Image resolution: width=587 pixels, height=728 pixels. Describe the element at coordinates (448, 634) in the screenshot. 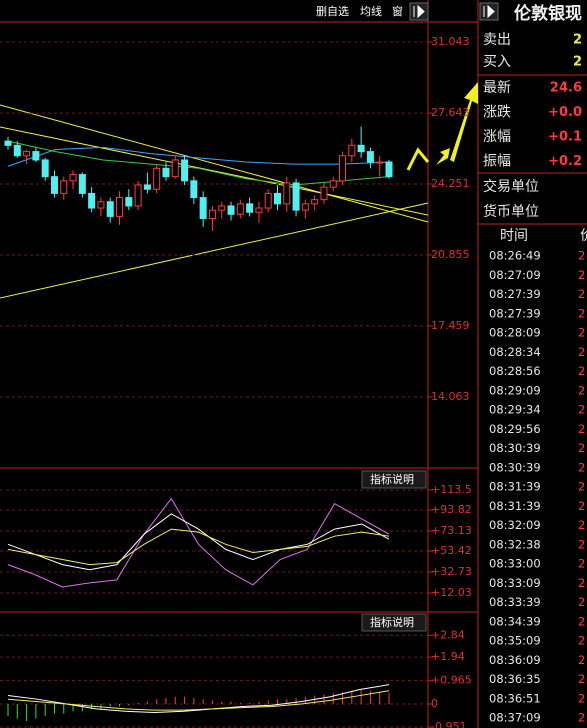

I see `y-tick-label: +2.84` at that location.